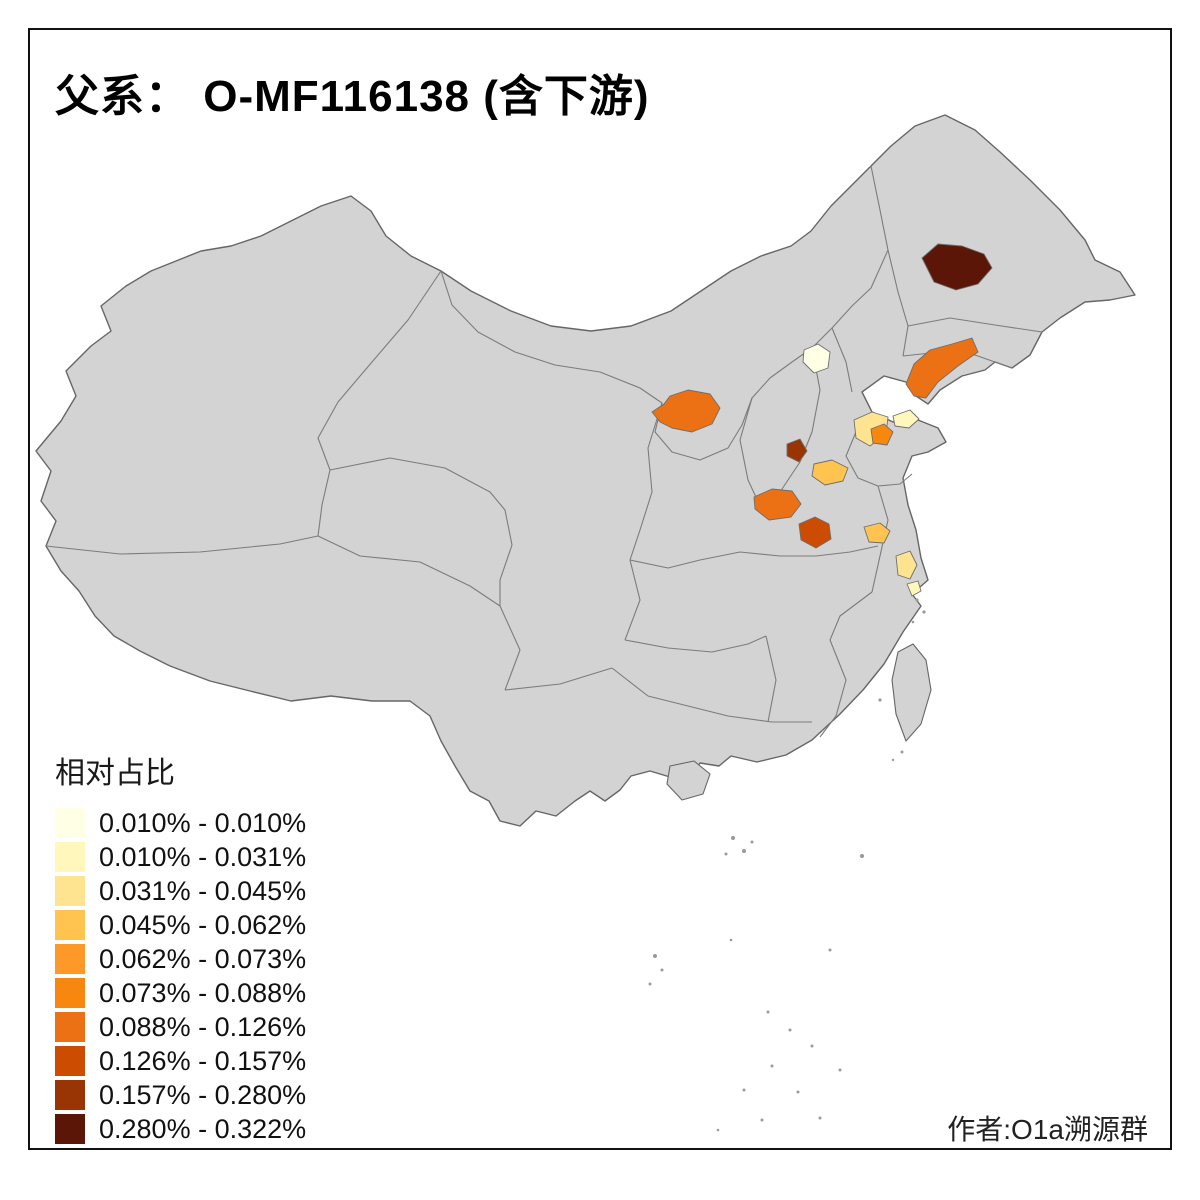 The height and width of the screenshot is (1200, 1200). What do you see at coordinates (906, 419) in the screenshot?
I see `region-shandong-peninsula` at bounding box center [906, 419].